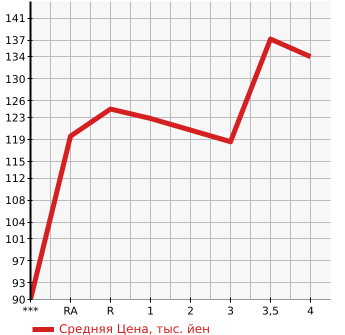 The width and height of the screenshot is (345, 335). I want to click on x-tick-label: R, so click(110, 311).